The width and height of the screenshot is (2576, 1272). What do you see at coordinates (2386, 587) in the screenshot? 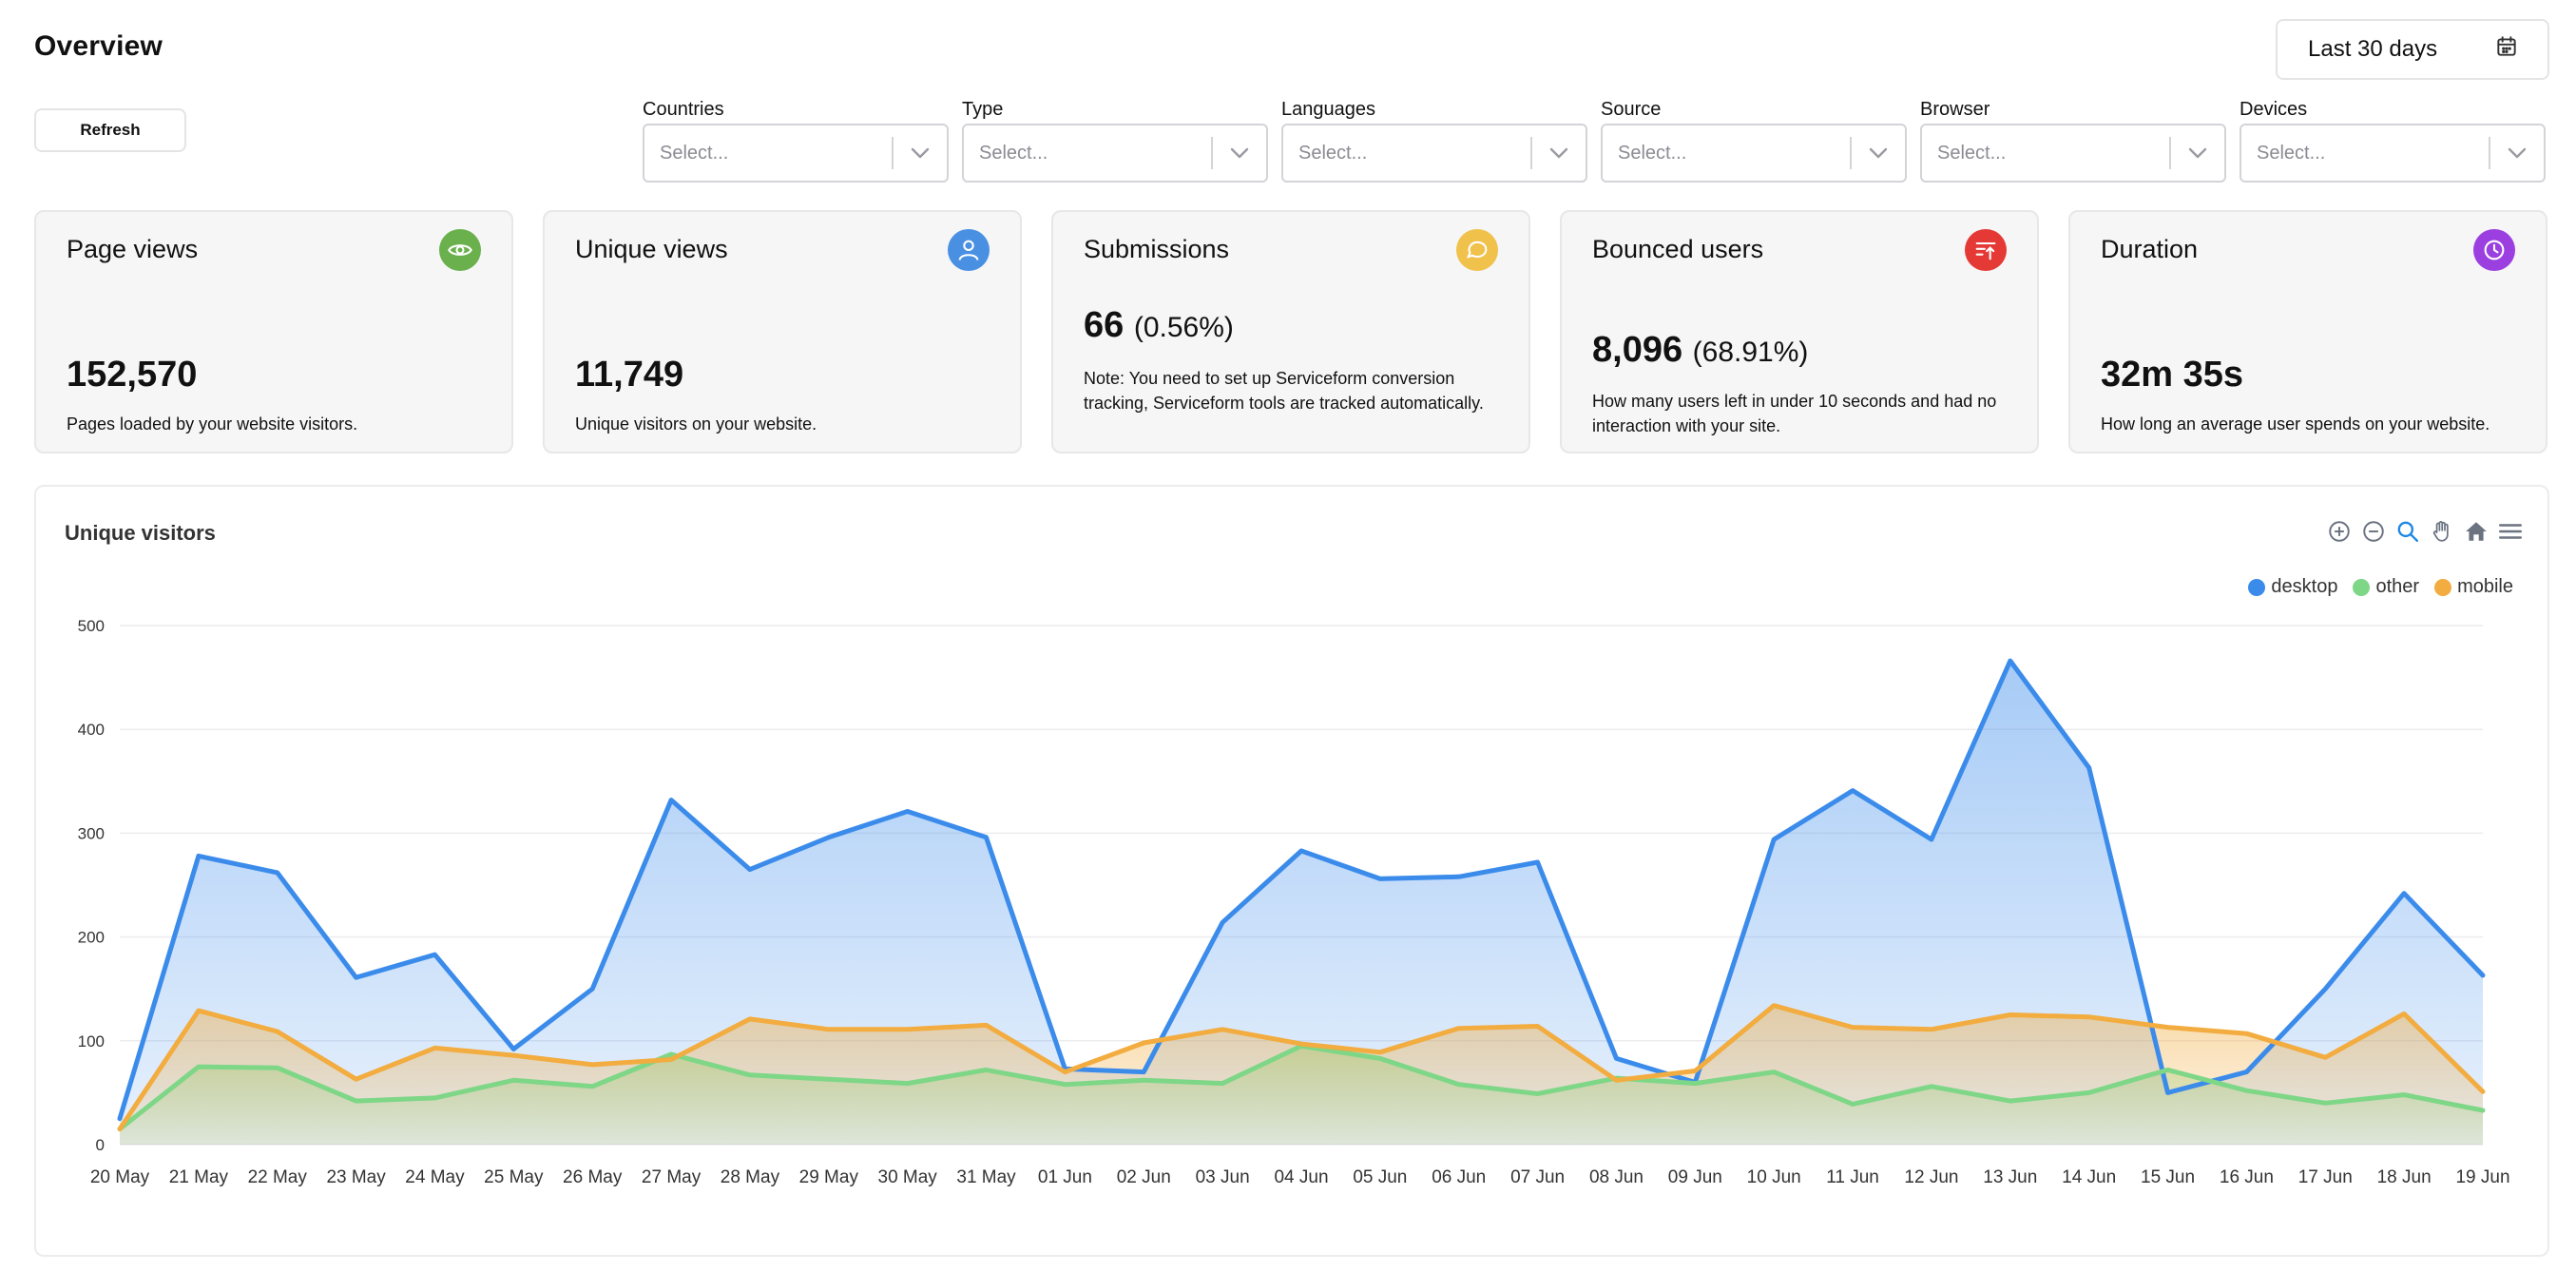
I see `legend-item-other: other` at bounding box center [2386, 587].